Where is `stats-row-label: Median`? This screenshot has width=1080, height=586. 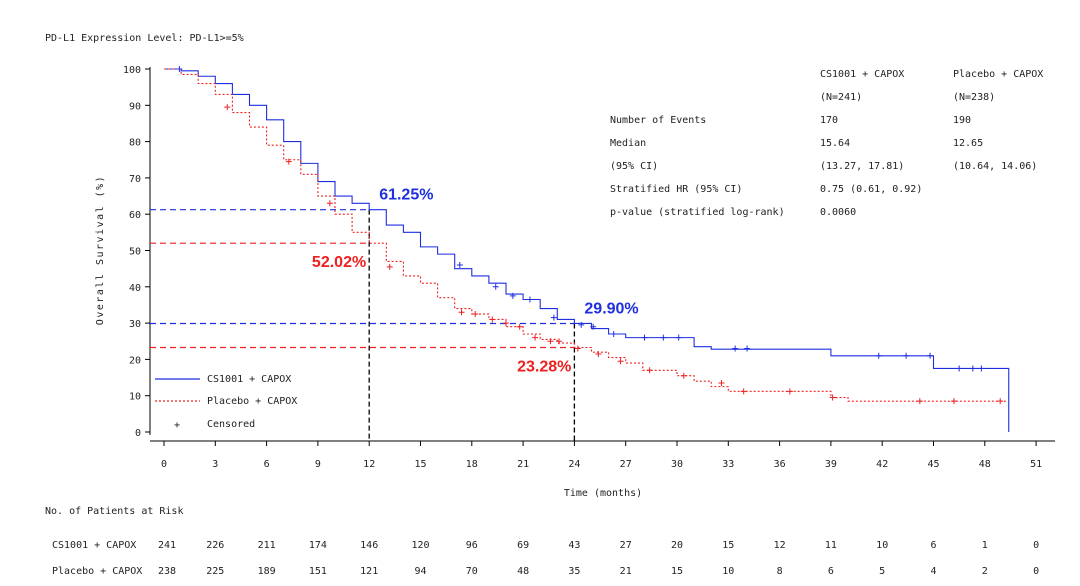
stats-row-label: Median is located at coordinates (628, 143).